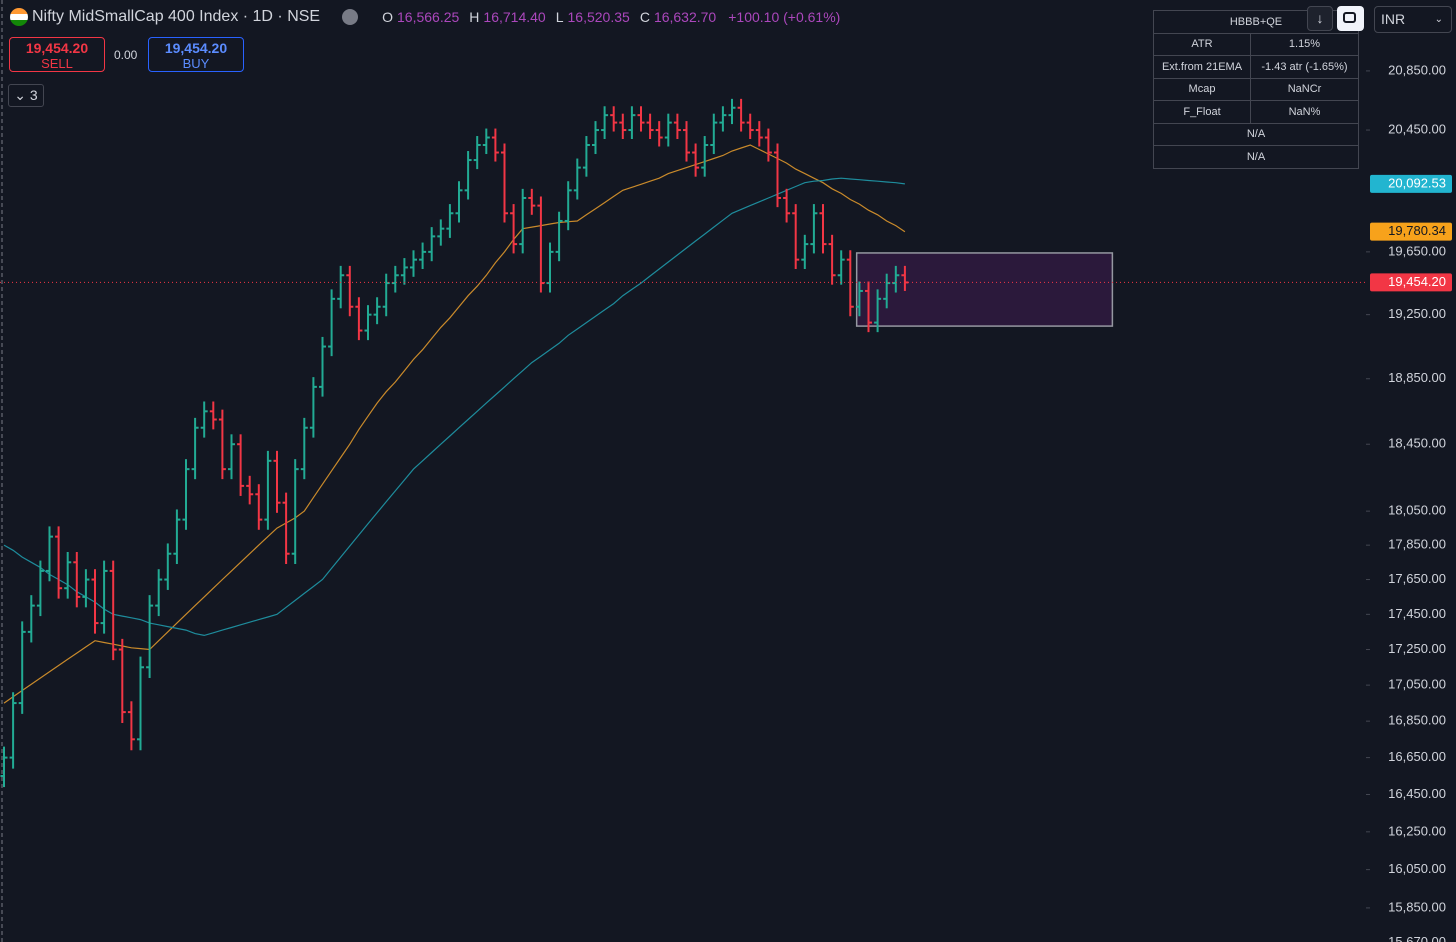 The image size is (1456, 942). What do you see at coordinates (1304, 67) in the screenshot?
I see `cell: -1.43 atr (-1.65%)` at bounding box center [1304, 67].